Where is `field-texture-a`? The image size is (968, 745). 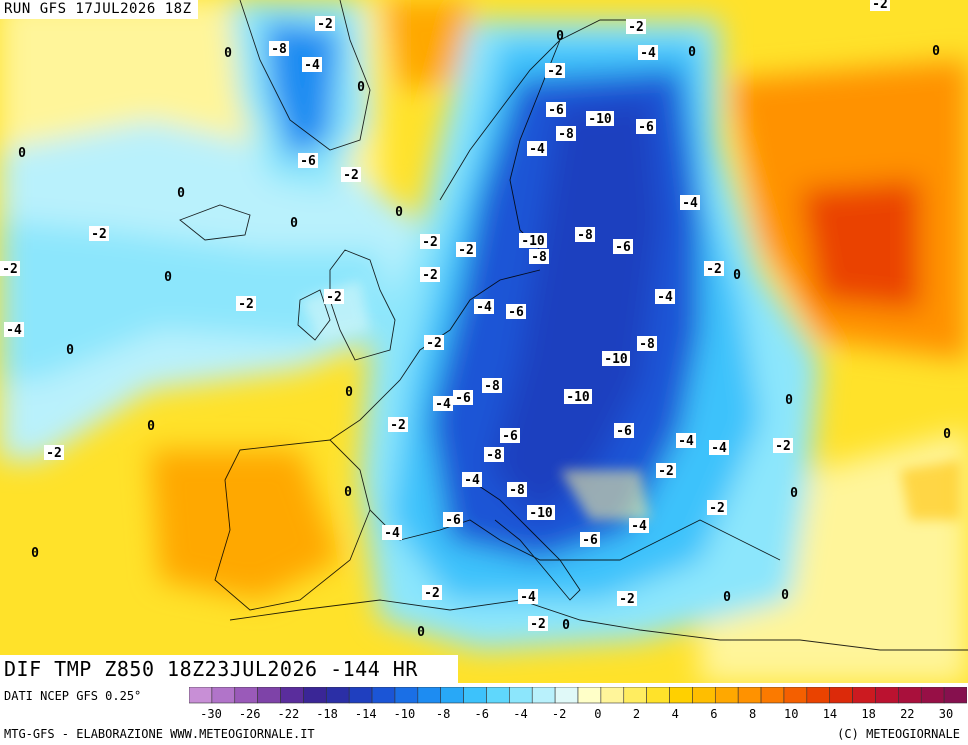 field-texture-a is located at coordinates (605, 495).